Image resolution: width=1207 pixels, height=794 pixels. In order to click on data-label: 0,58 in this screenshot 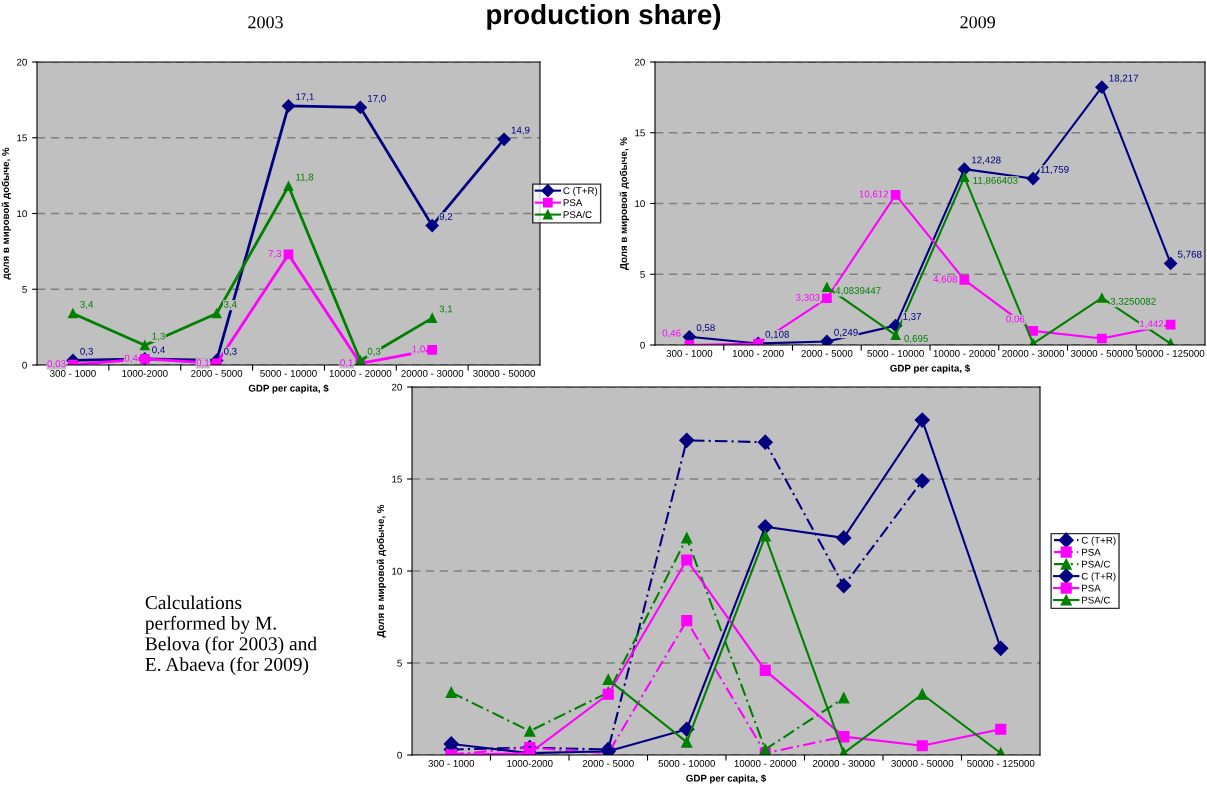, I will do `click(705, 328)`.